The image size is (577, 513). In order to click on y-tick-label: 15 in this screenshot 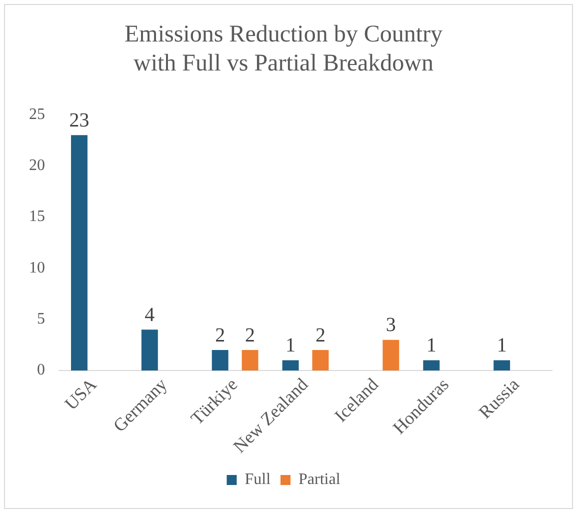, I will do `click(37, 217)`.